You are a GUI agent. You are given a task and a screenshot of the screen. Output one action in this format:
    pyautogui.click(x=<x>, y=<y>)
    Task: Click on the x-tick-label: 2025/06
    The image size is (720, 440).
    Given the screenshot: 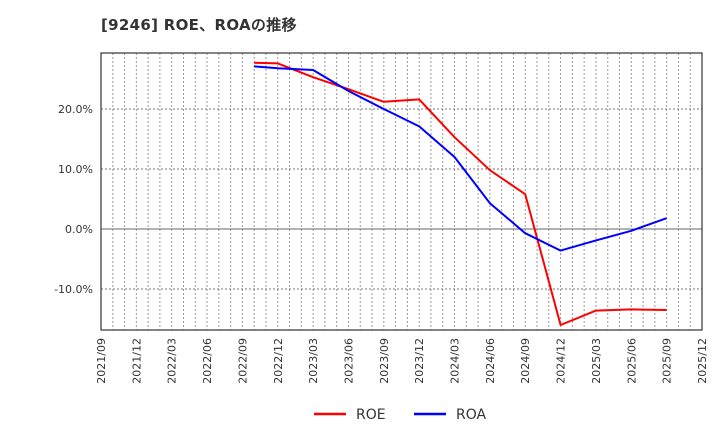 What is the action you would take?
    pyautogui.click(x=631, y=361)
    